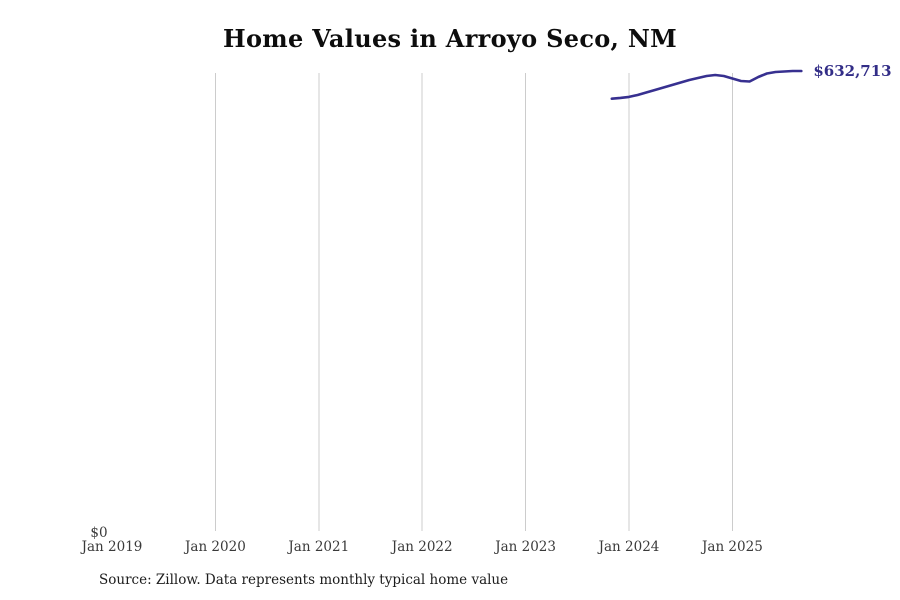 The image size is (900, 600). What do you see at coordinates (450, 38) in the screenshot?
I see `chart-title: Home Values in Arroyo Seco, NM` at bounding box center [450, 38].